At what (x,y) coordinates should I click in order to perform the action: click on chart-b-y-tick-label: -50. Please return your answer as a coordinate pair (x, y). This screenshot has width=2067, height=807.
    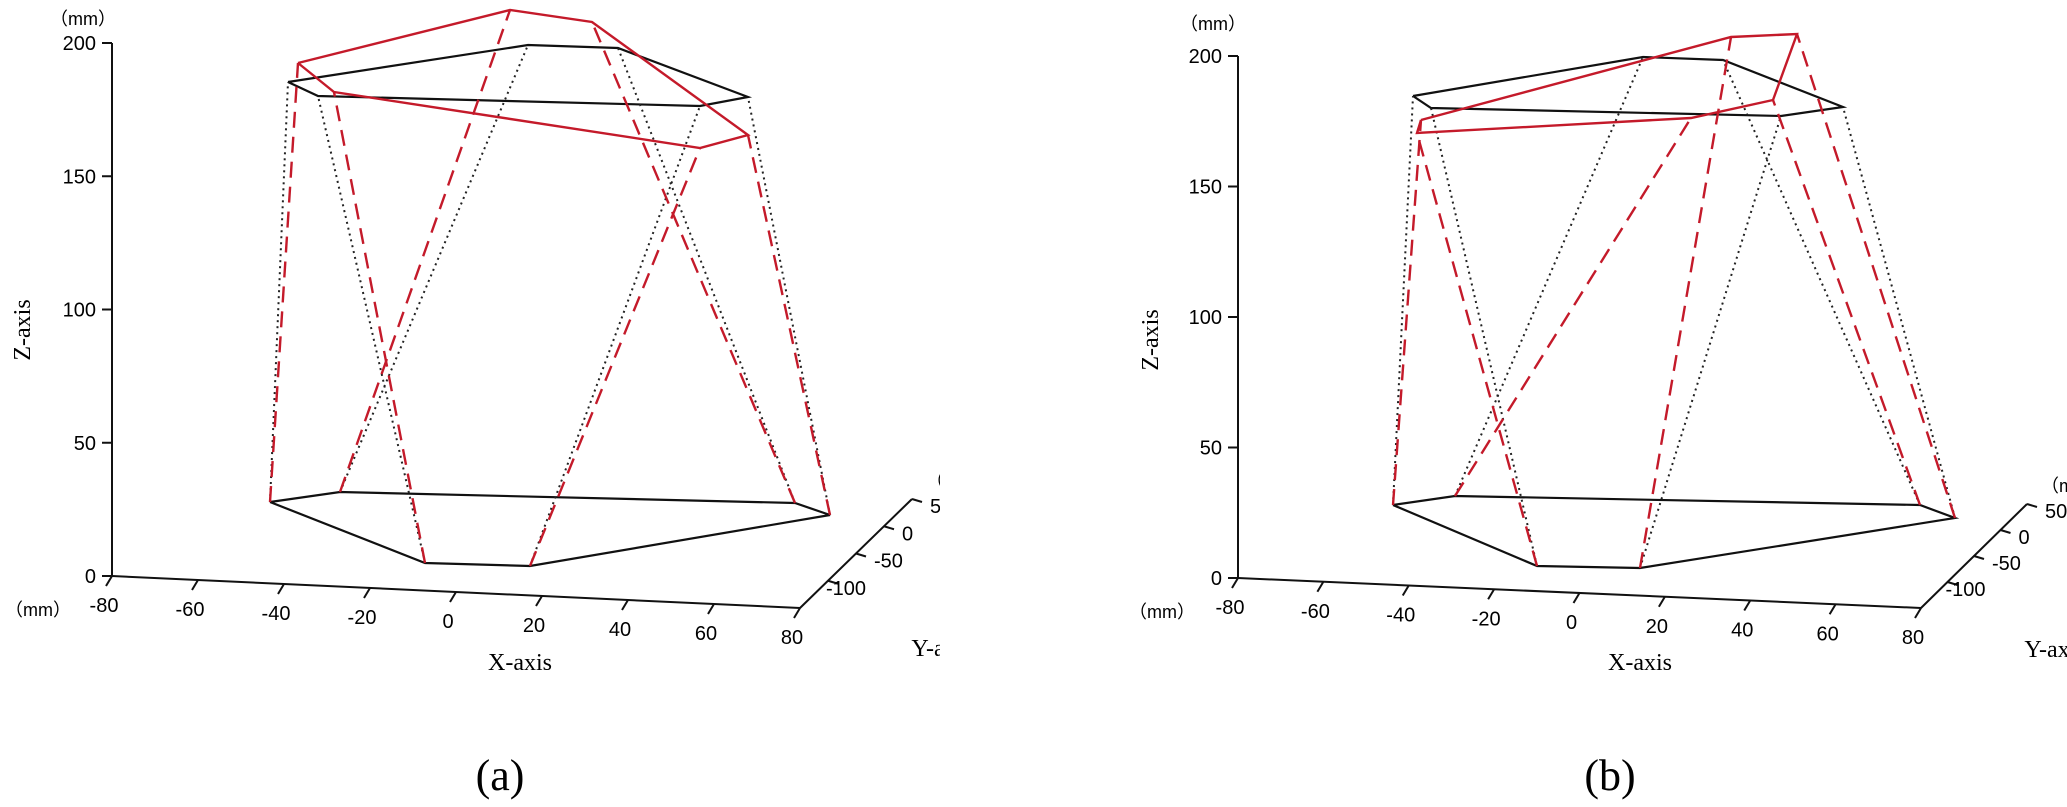
    Looking at the image, I should click on (2006, 564).